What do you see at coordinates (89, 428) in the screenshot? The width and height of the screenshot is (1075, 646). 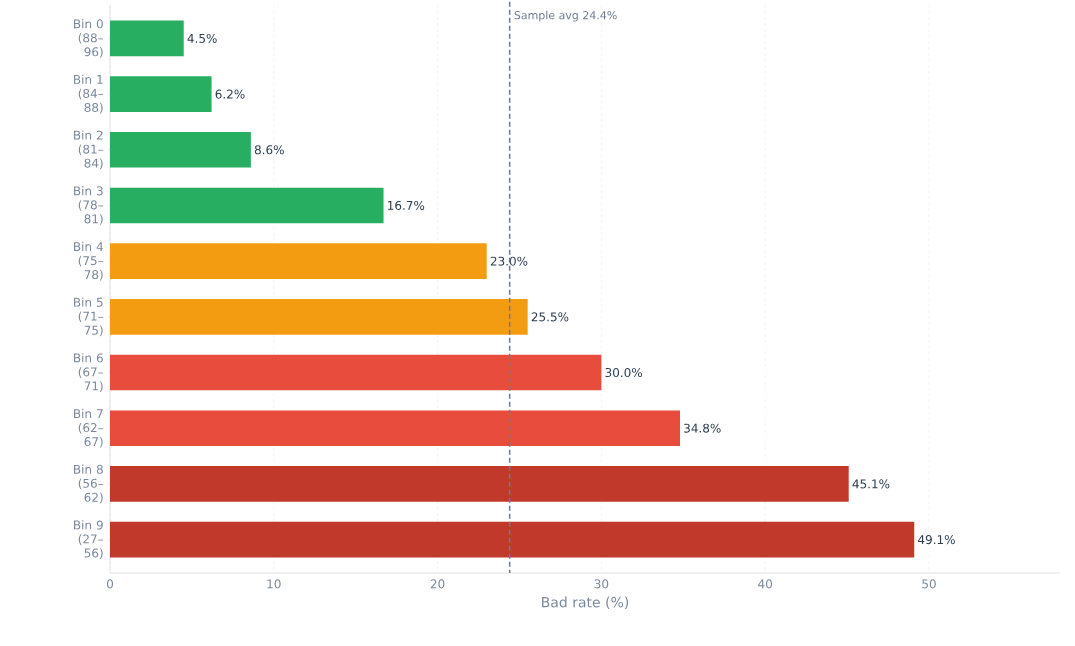 I see `y-tick-label: Bin 7 (62–67)` at bounding box center [89, 428].